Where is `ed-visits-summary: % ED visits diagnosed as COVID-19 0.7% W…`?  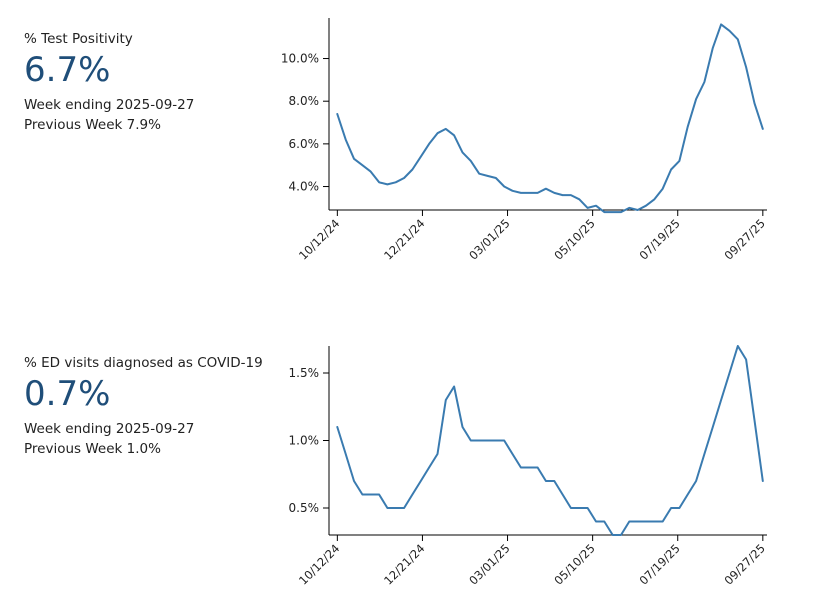
ed-visits-summary: % ED visits diagnosed as COVID-19 0.7% W… is located at coordinates (143, 407).